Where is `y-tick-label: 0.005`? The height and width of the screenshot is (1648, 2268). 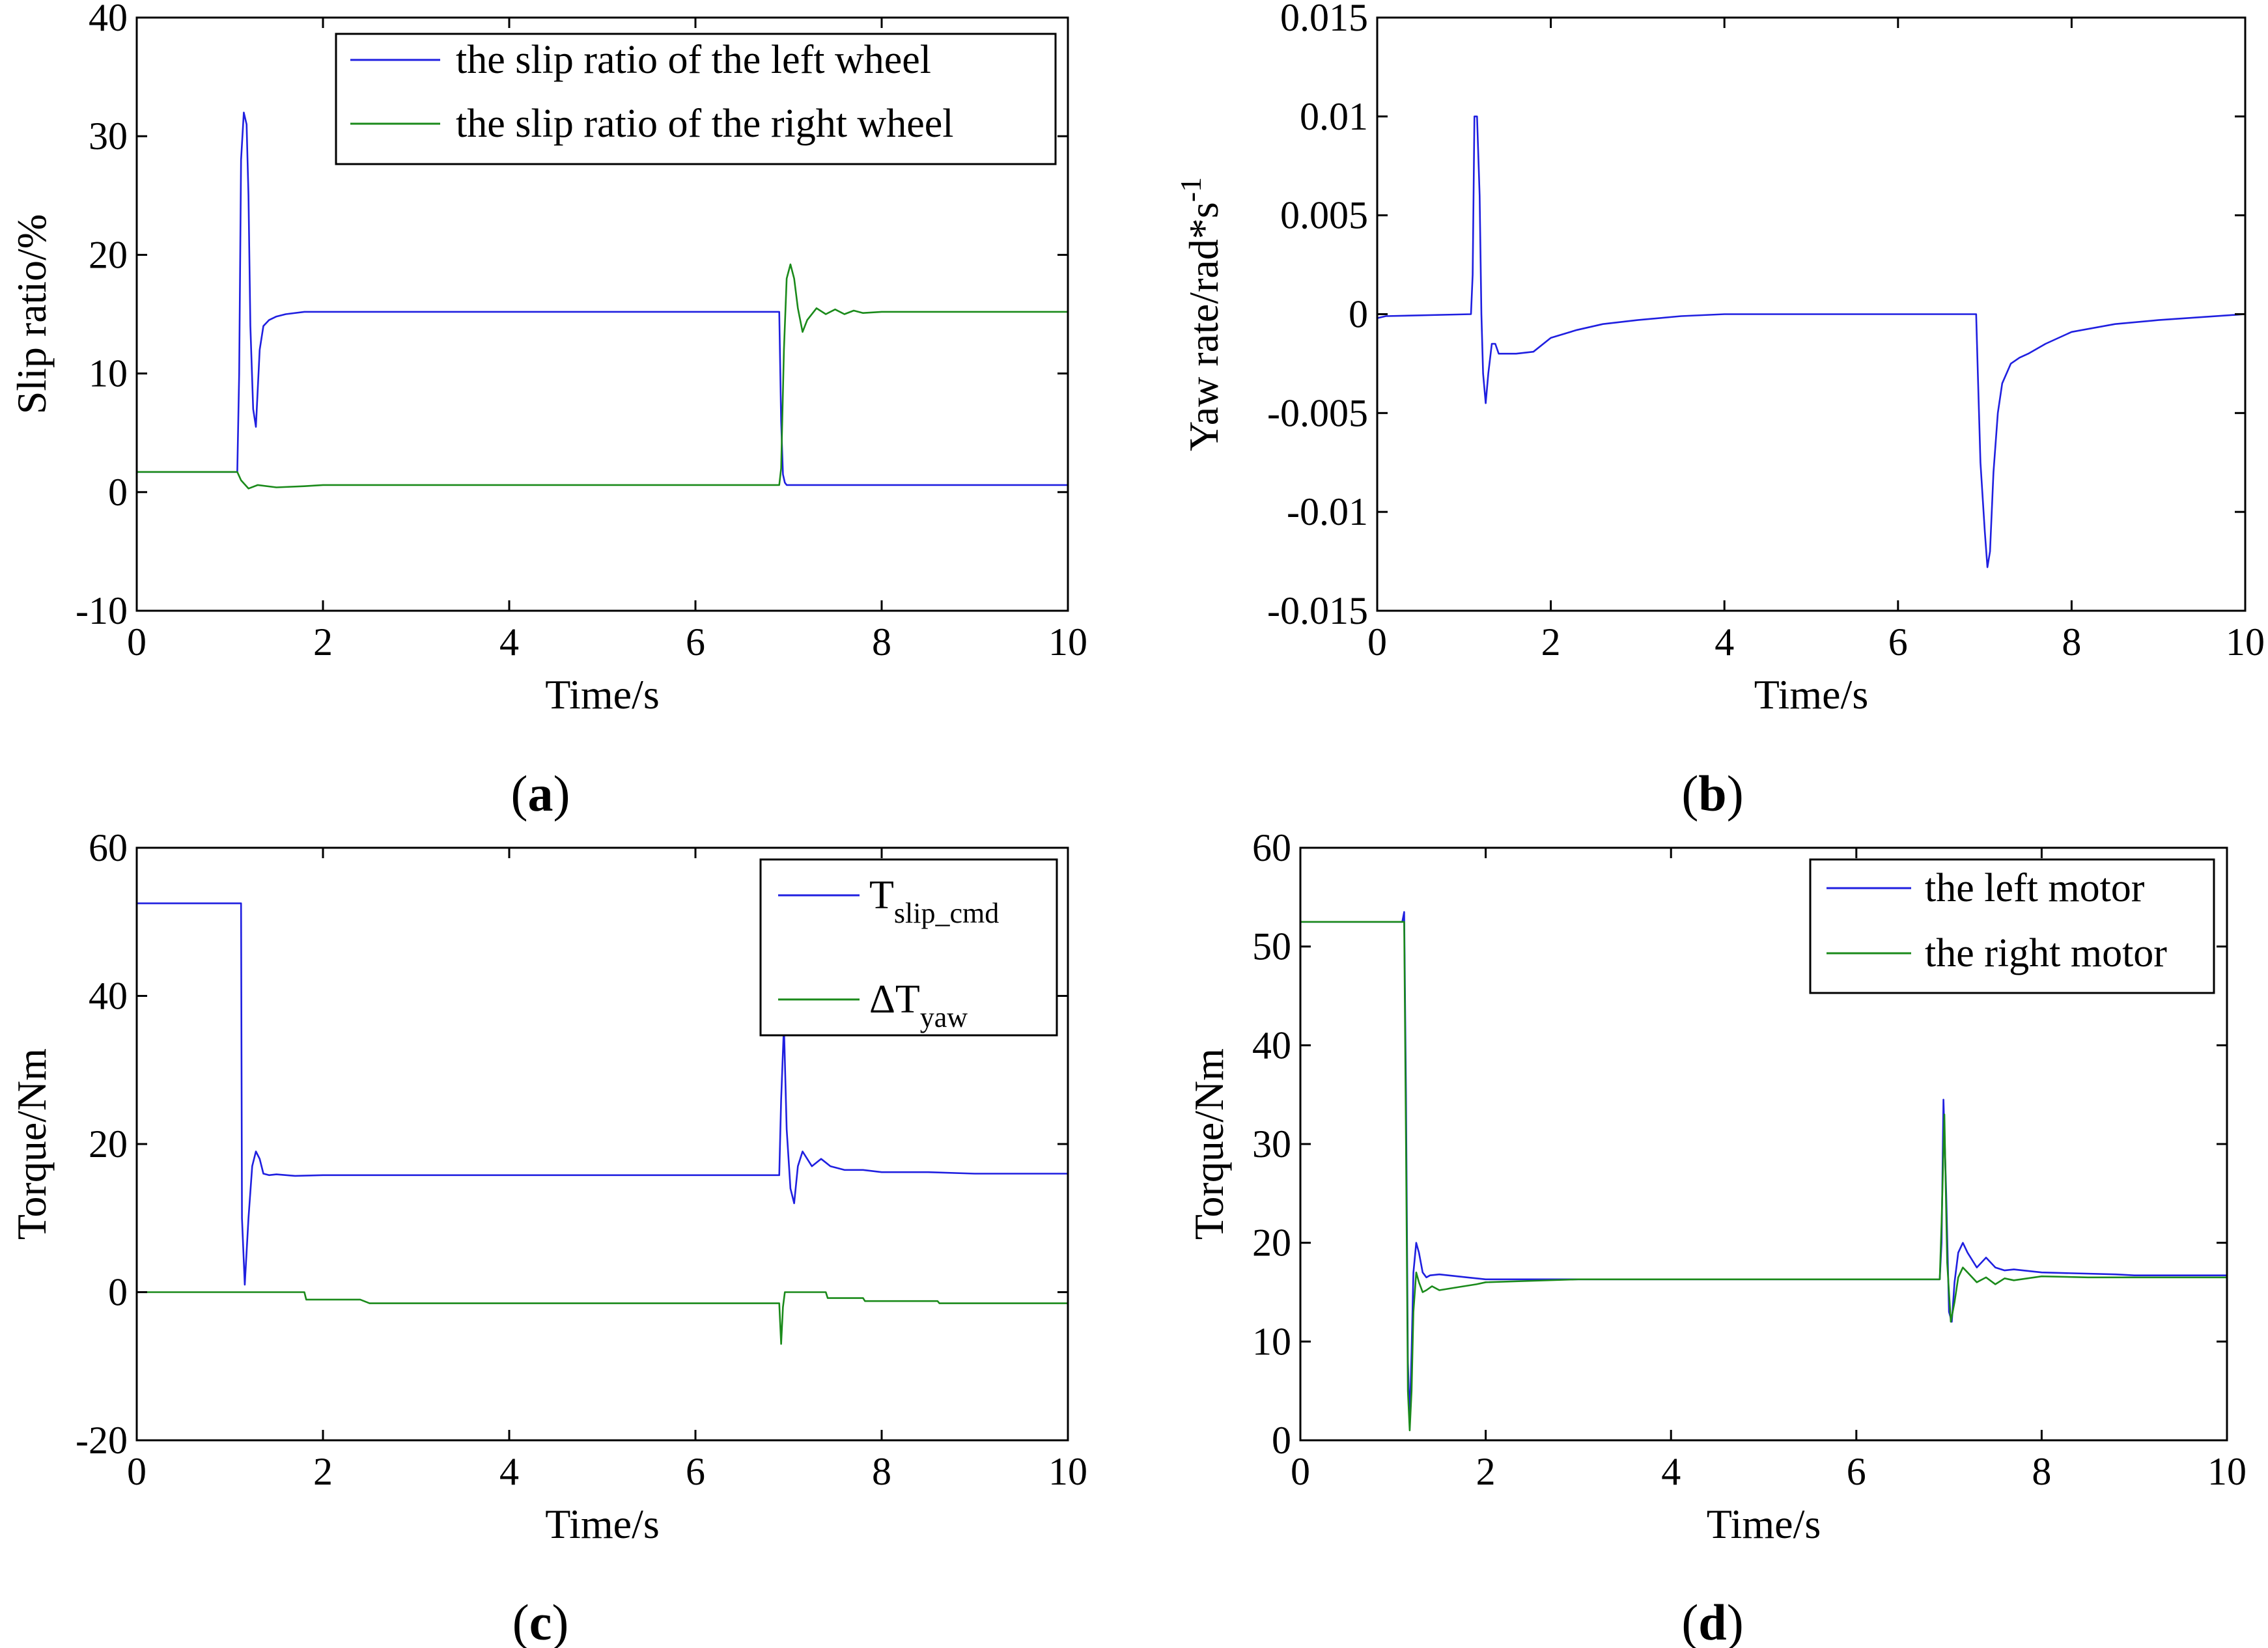 y-tick-label: 0.005 is located at coordinates (1324, 215).